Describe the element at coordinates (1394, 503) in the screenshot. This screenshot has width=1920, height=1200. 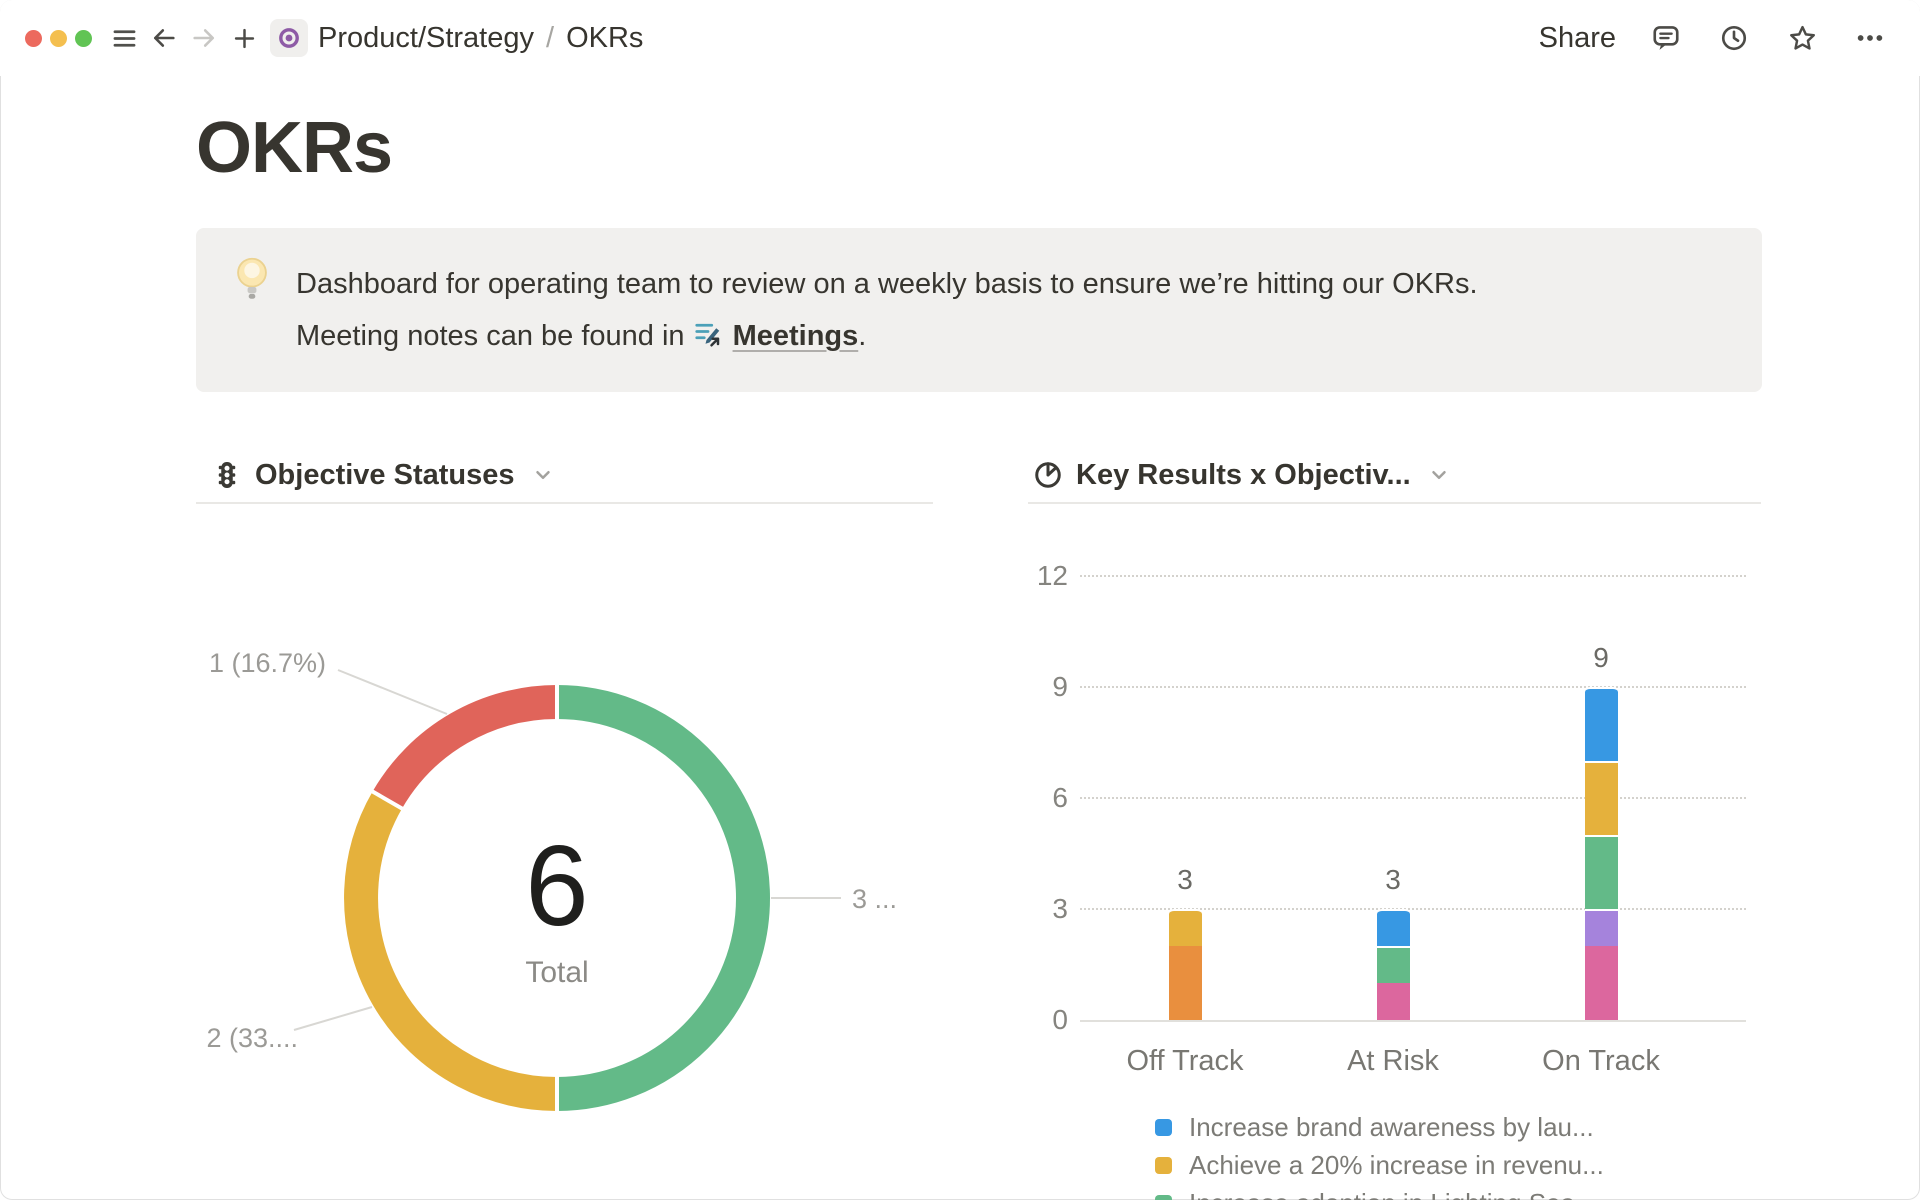
I see `chart-divider-right` at that location.